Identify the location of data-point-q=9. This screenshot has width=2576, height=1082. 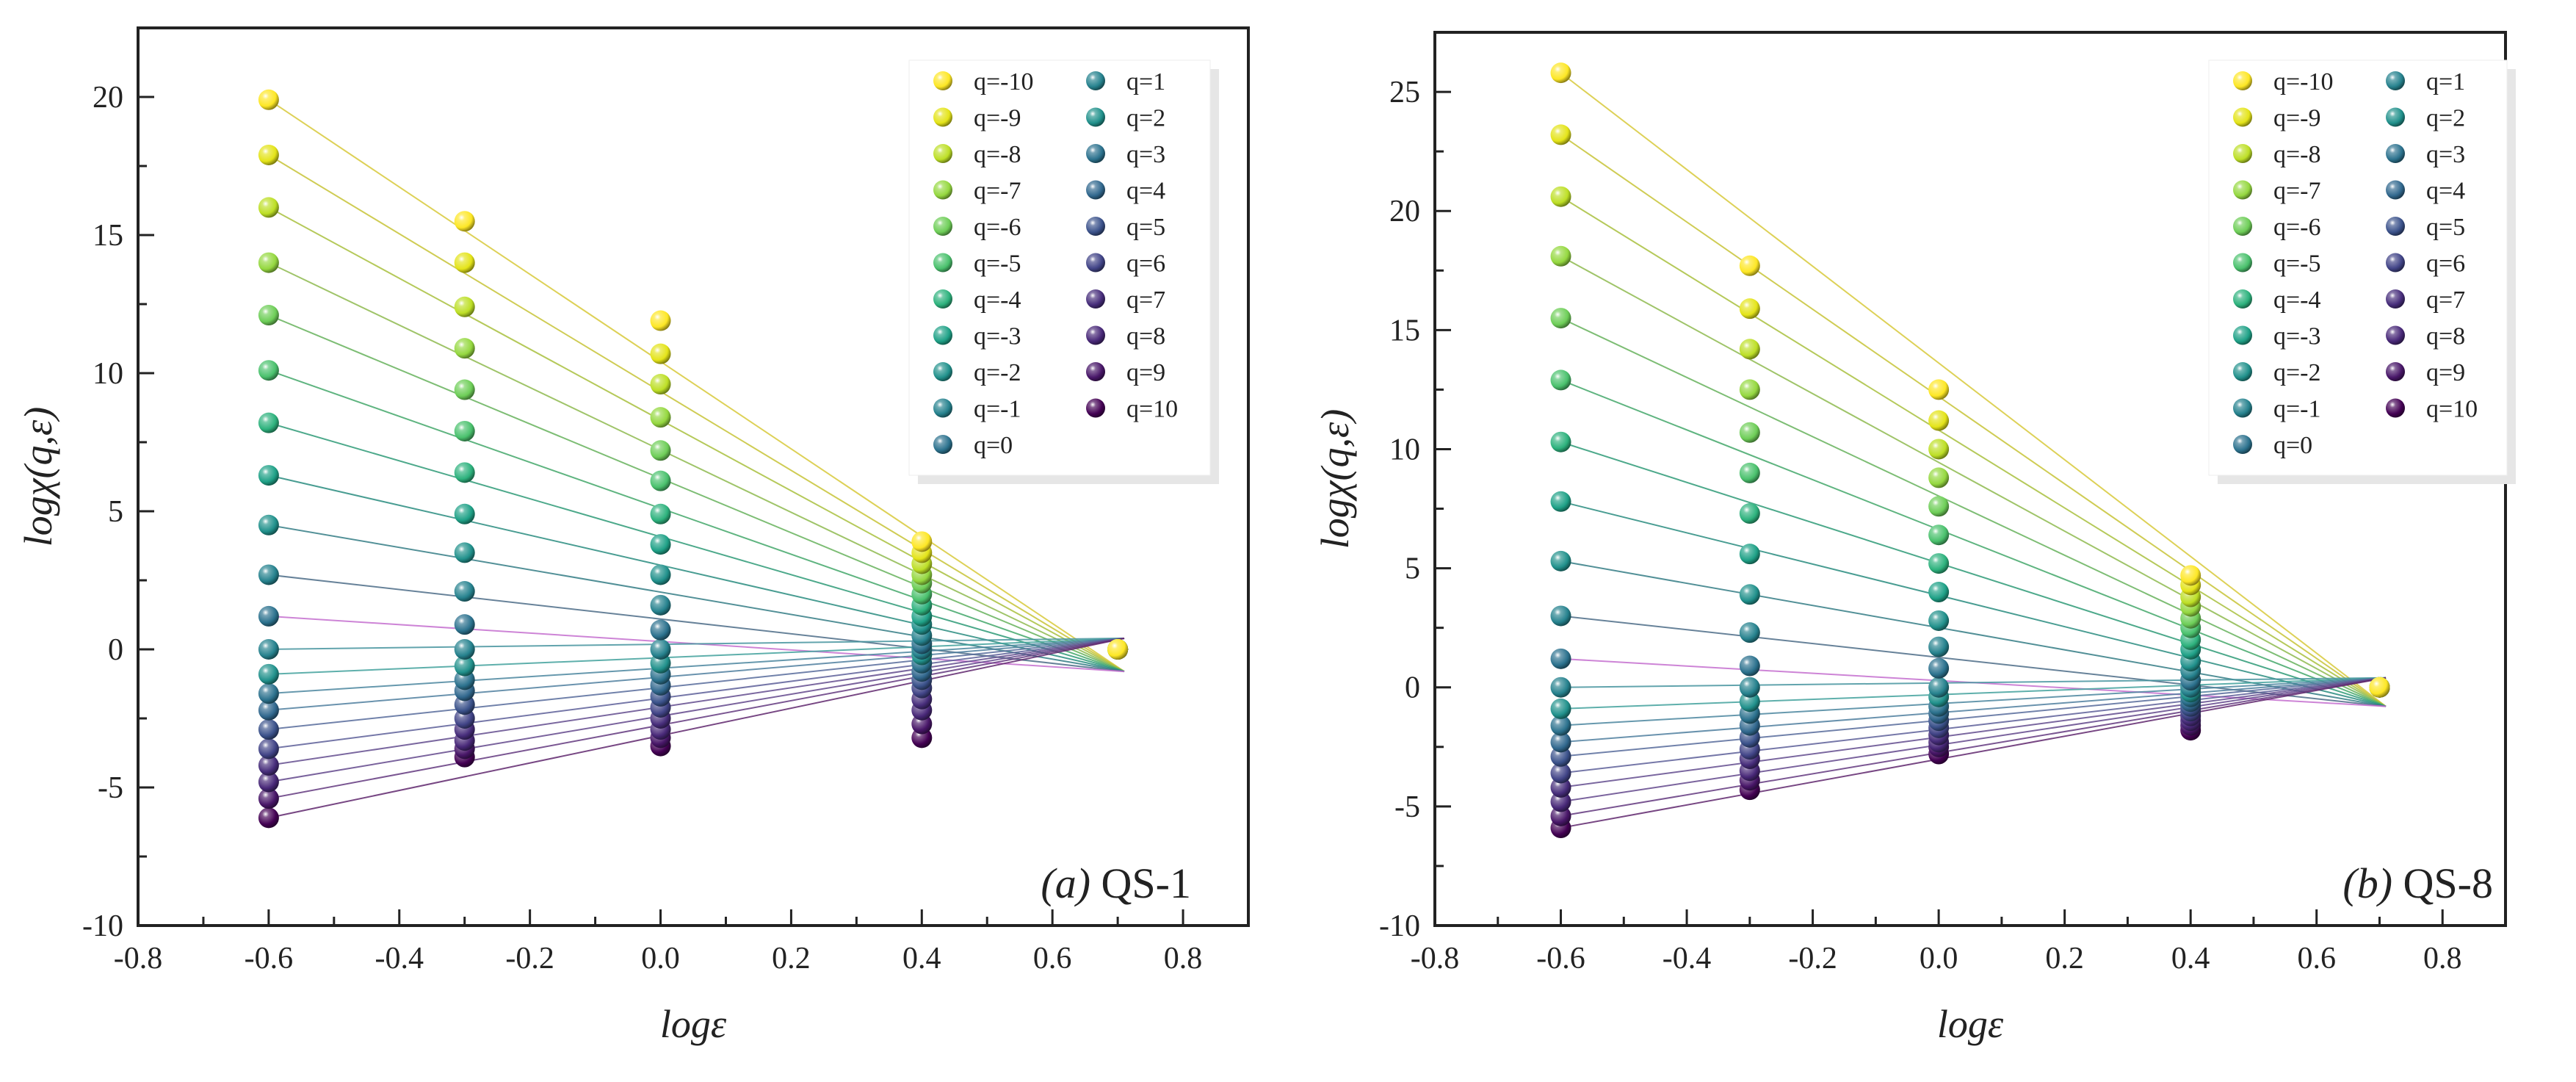
(1560, 815).